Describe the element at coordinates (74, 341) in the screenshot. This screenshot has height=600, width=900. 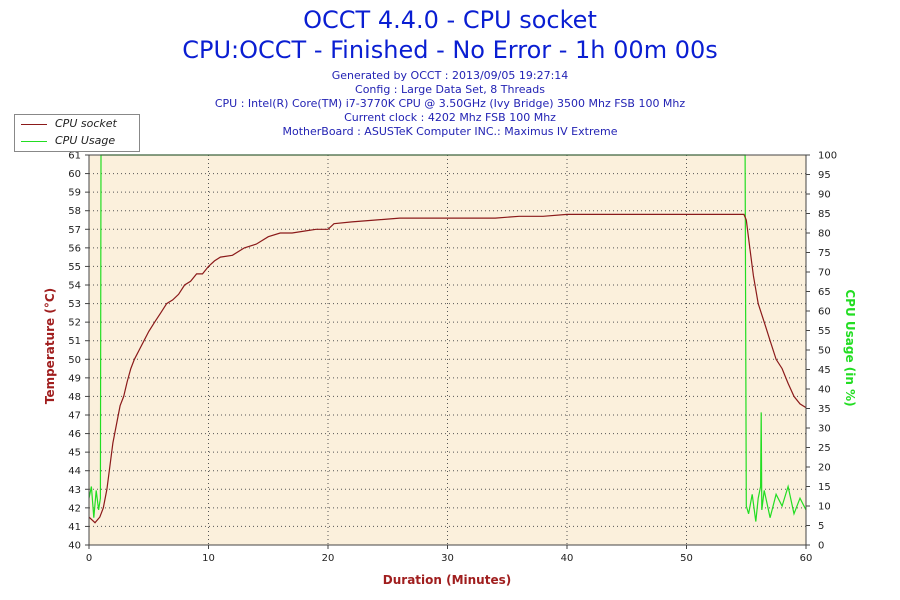
I see `y-tick-label: 51` at that location.